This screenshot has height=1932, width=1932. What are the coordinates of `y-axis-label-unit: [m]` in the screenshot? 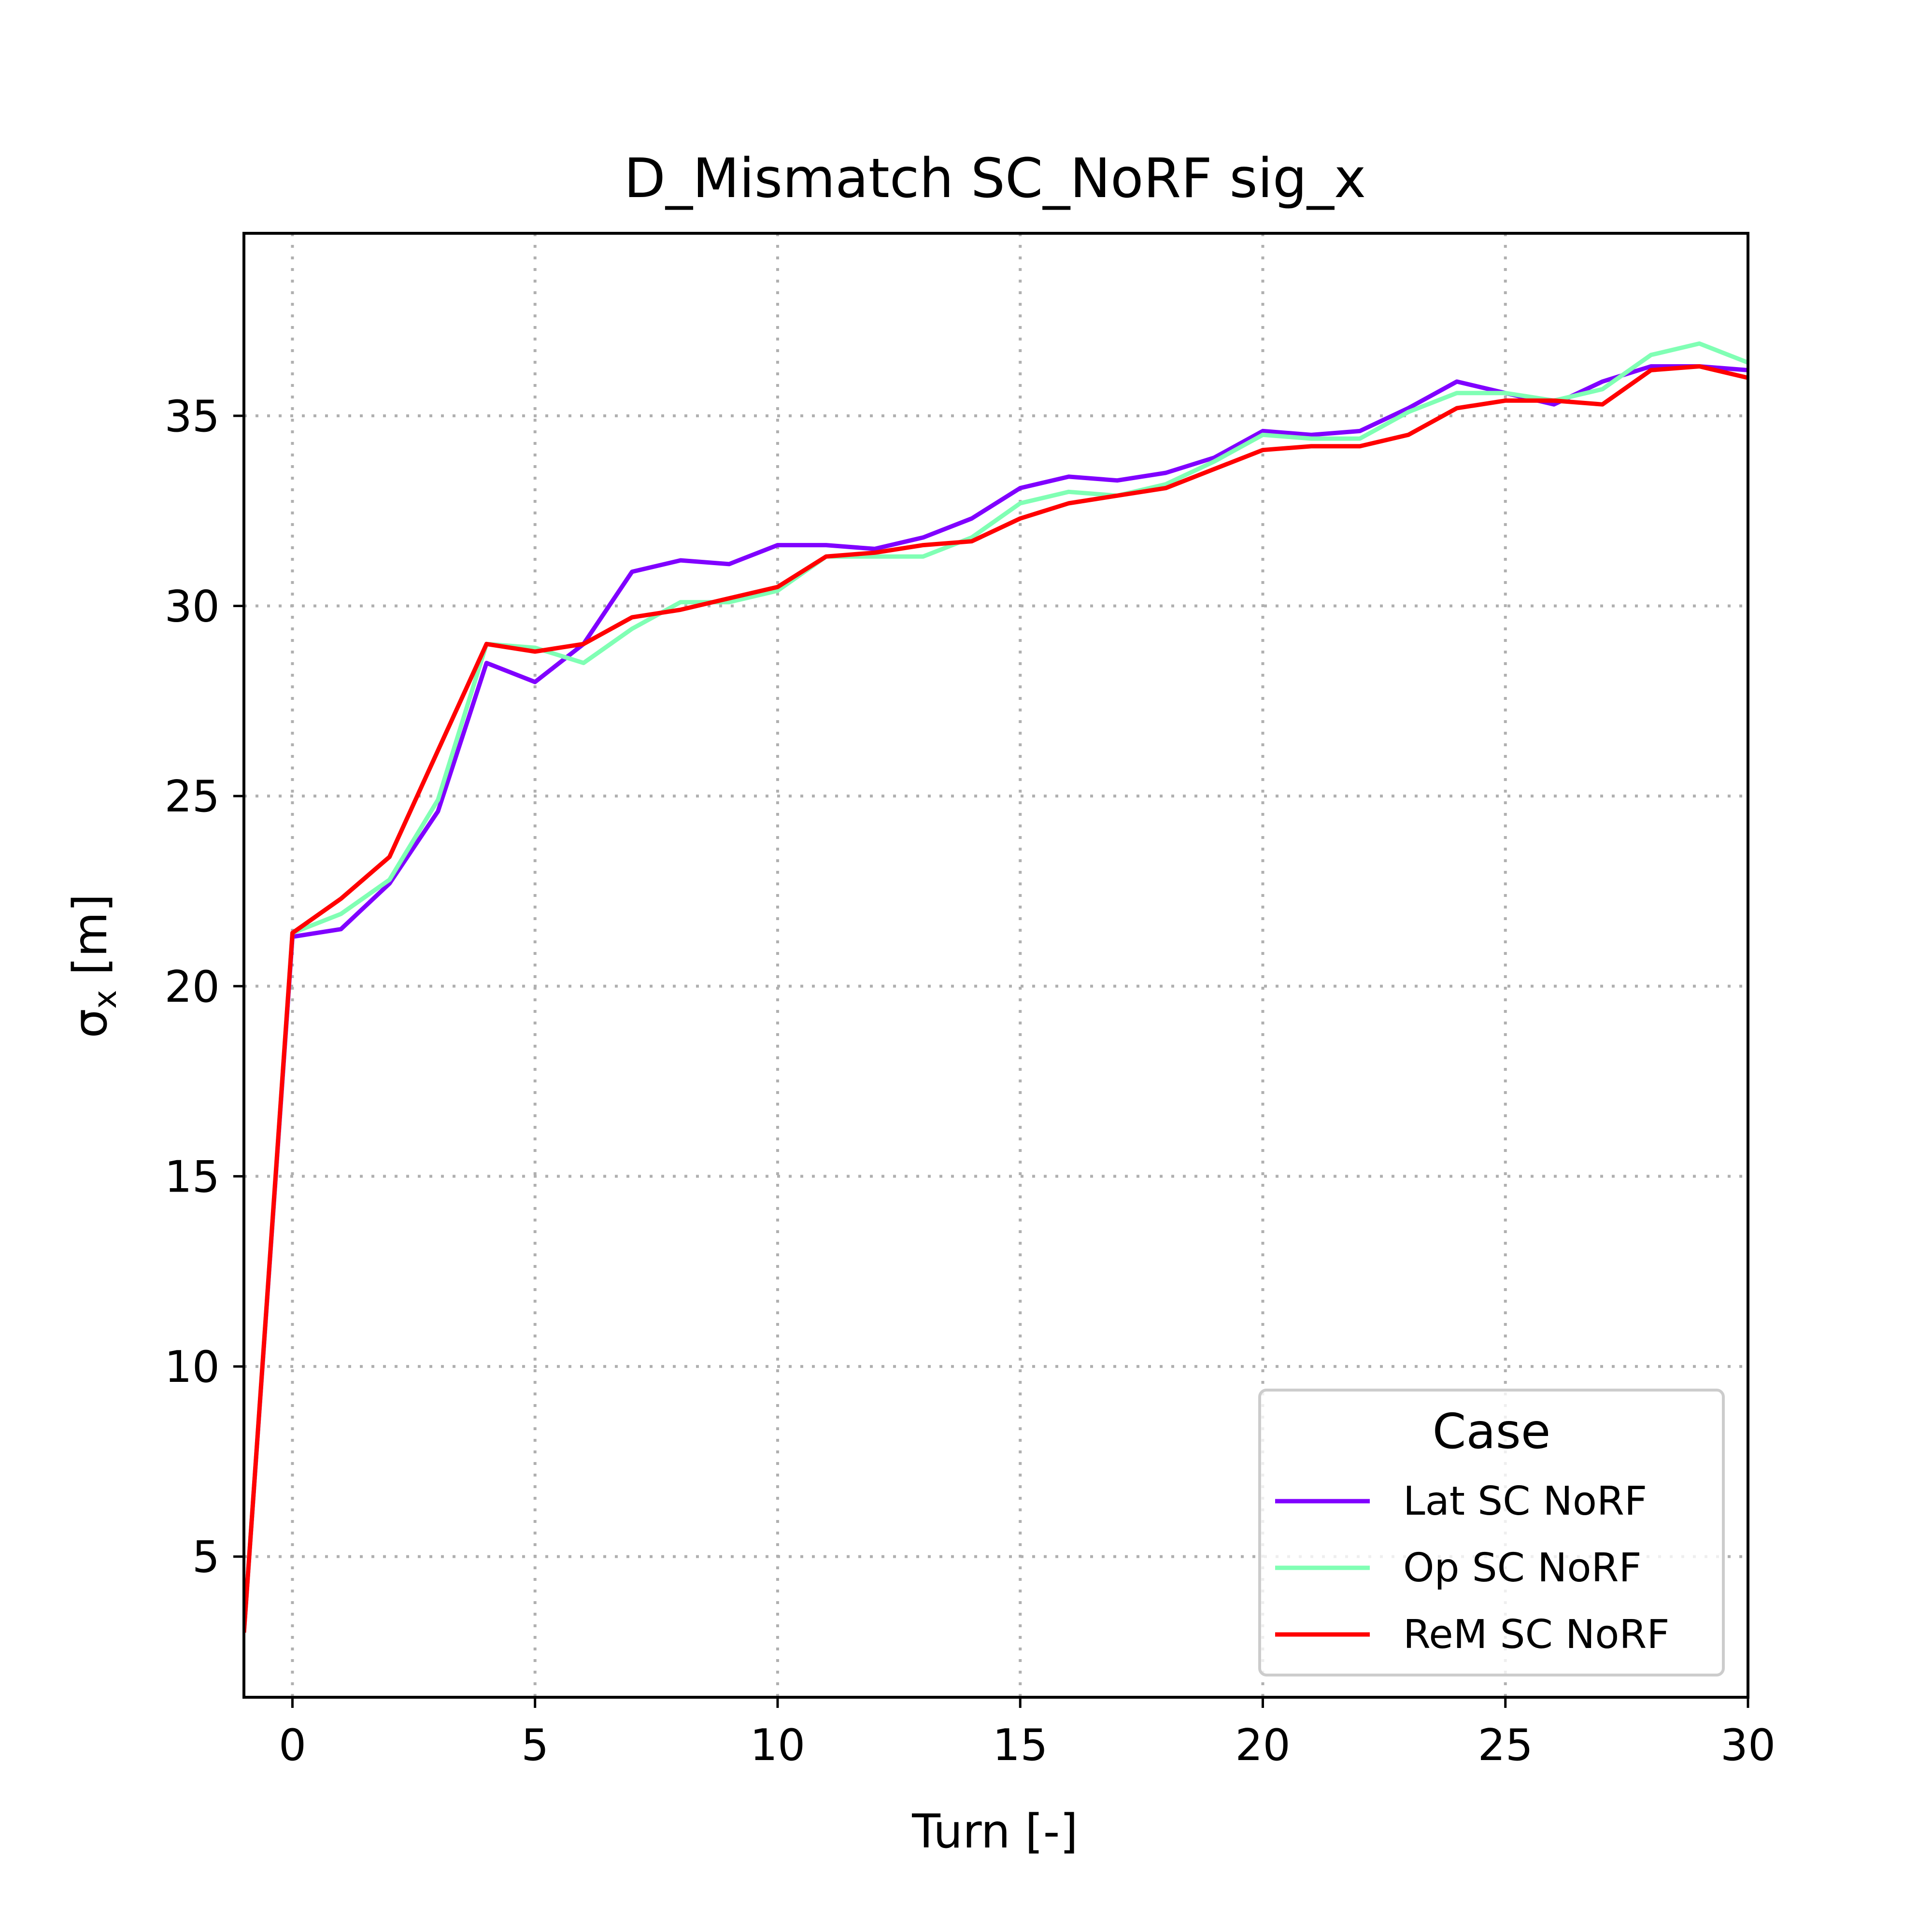 It's located at (90, 942).